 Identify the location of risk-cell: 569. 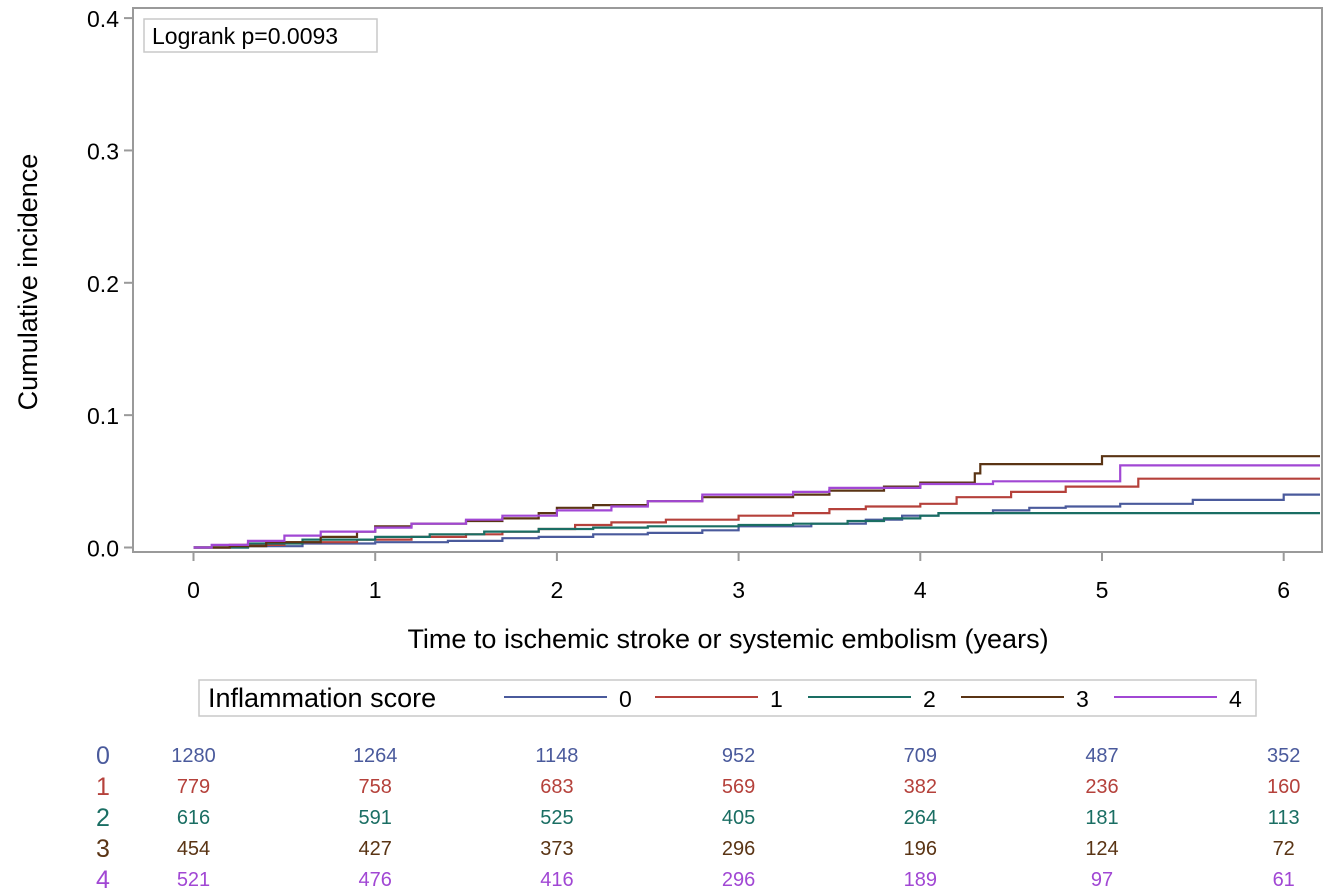
(738, 787).